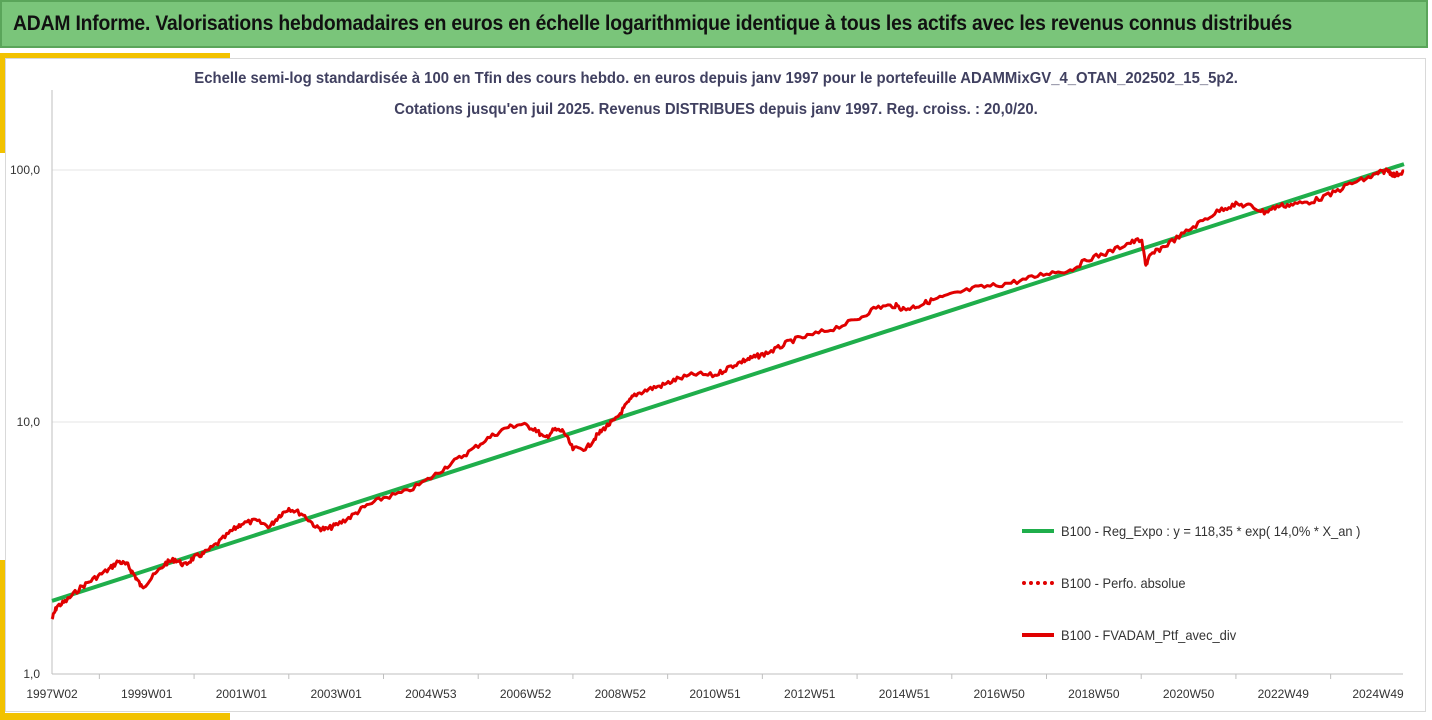 The height and width of the screenshot is (720, 1432). What do you see at coordinates (336, 694) in the screenshot?
I see `x-tick-label: 2003W01` at bounding box center [336, 694].